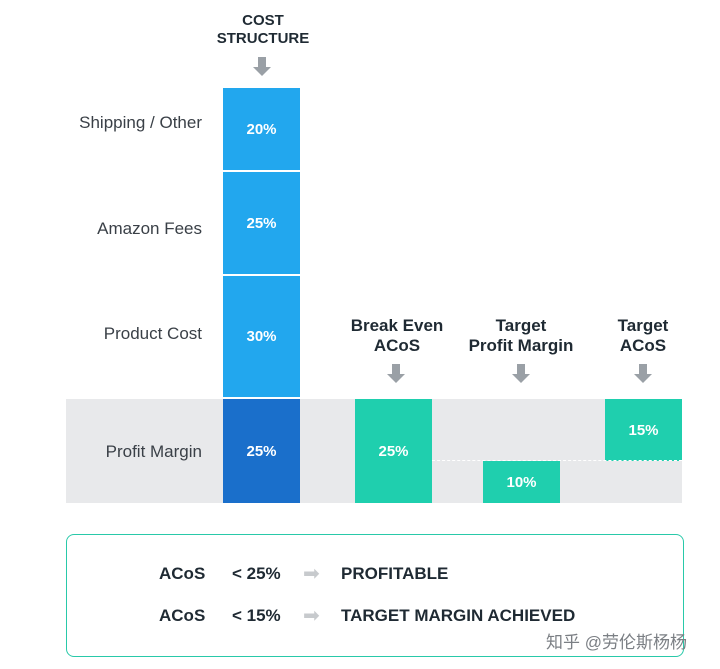  Describe the element at coordinates (153, 451) in the screenshot. I see `label-profit-margin: Profit Margin` at that location.